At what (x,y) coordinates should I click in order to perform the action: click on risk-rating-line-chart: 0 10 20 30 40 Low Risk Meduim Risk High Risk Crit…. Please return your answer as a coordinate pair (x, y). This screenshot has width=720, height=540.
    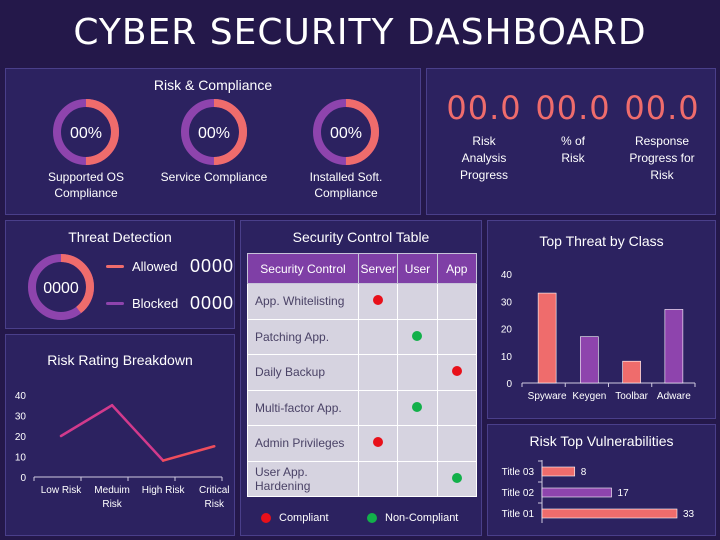
    Looking at the image, I should click on (122, 450).